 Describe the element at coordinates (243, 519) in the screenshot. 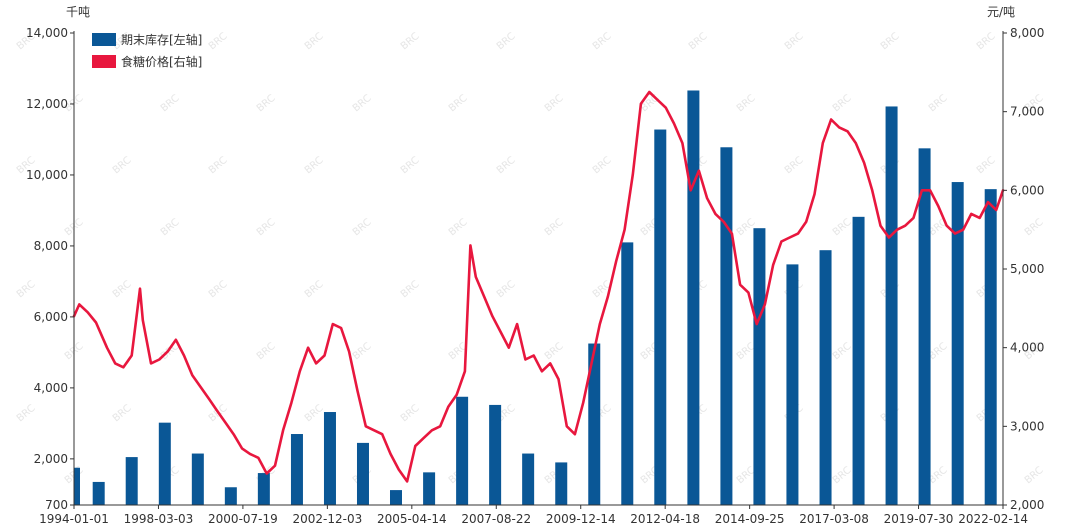

I see `x-tick-label: 2000-07-19` at that location.